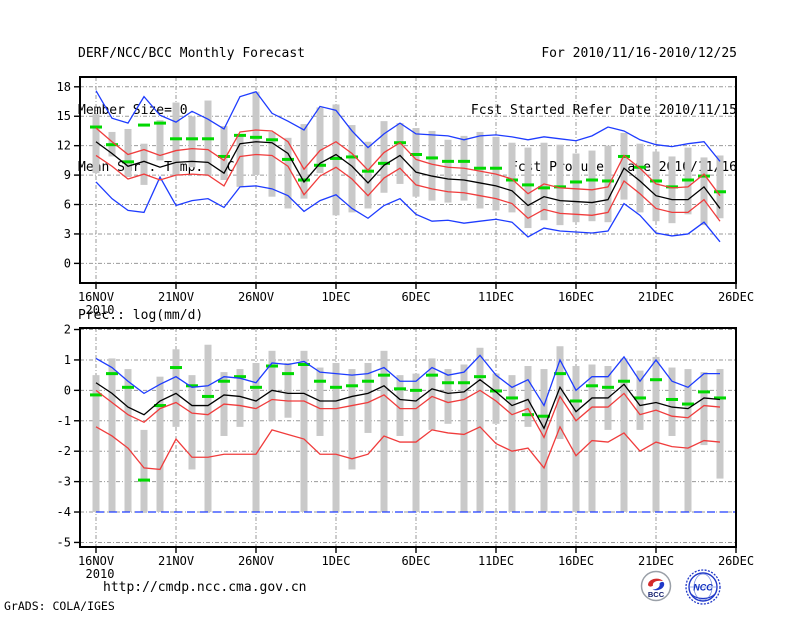 The width and height of the screenshot is (800, 618). I want to click on svg-text: 2, so click(67, 330).